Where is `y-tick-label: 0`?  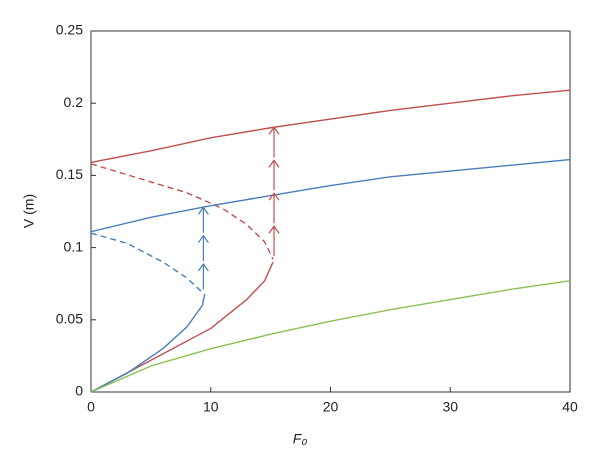
y-tick-label: 0 is located at coordinates (79, 391).